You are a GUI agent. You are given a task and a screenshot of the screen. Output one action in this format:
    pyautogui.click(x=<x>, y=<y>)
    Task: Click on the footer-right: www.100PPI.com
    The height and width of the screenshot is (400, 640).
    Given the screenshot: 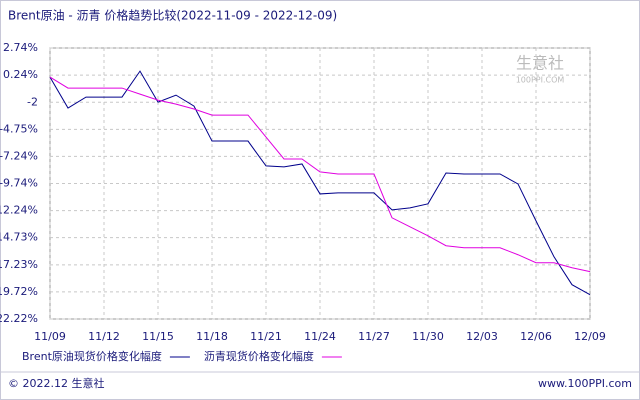 What is the action you would take?
    pyautogui.click(x=585, y=383)
    